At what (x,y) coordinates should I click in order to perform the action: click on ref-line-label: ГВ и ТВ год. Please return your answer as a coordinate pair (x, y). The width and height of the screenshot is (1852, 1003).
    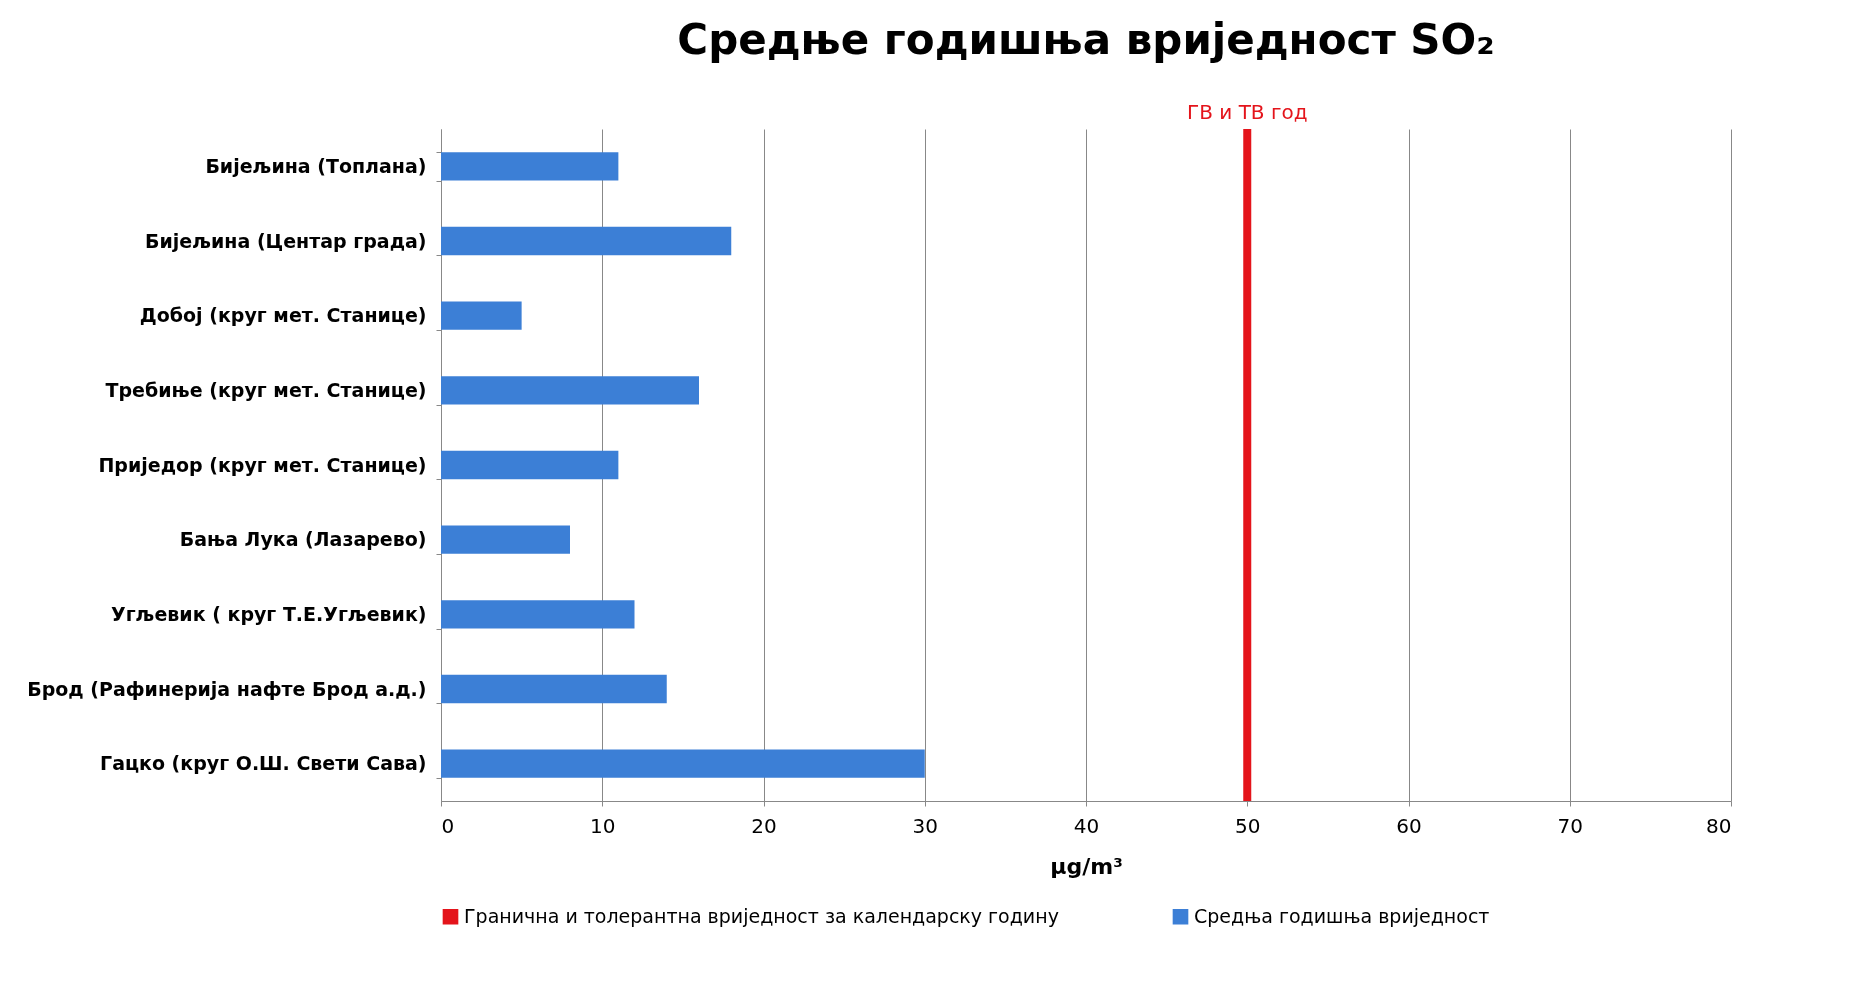
    Looking at the image, I should click on (1247, 112).